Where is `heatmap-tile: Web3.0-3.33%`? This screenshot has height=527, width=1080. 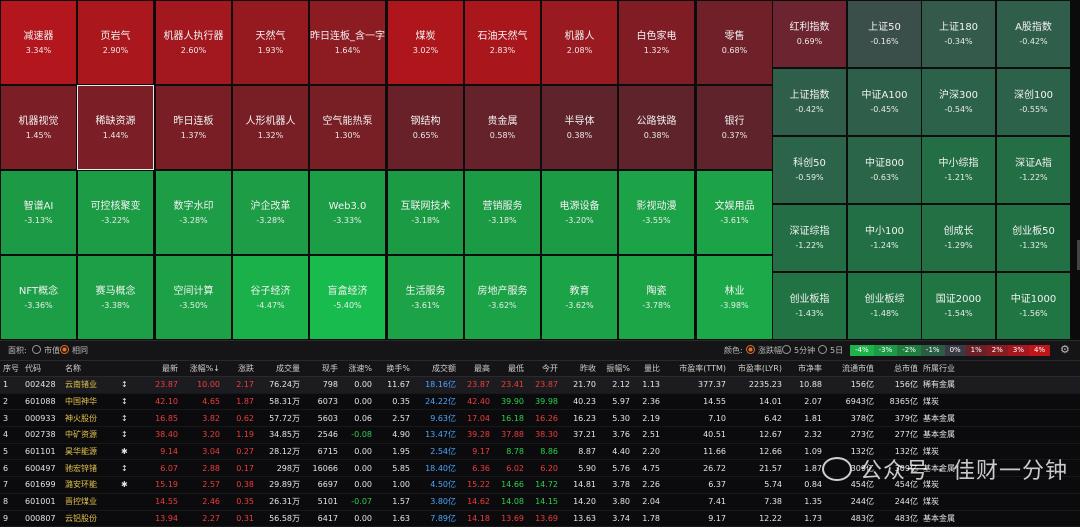
heatmap-tile: Web3.0-3.33% is located at coordinates (347, 212).